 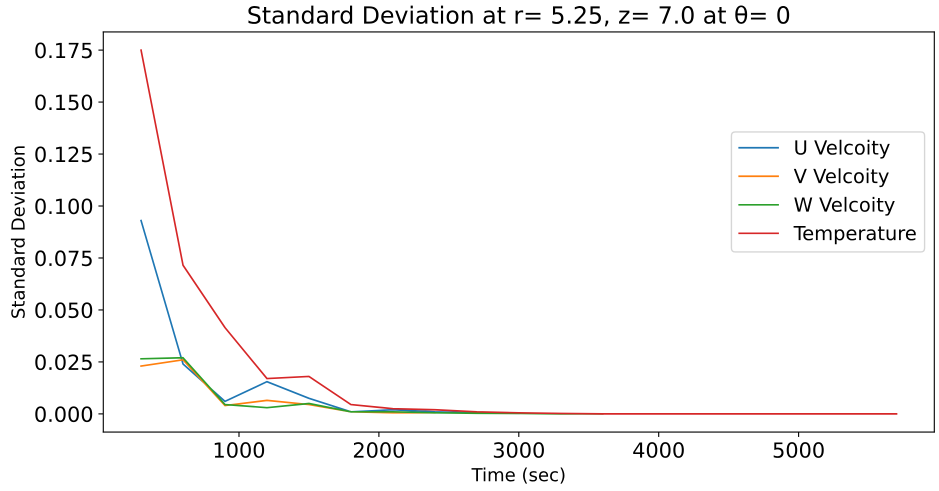 I want to click on legend-label: Temperature, so click(x=855, y=235).